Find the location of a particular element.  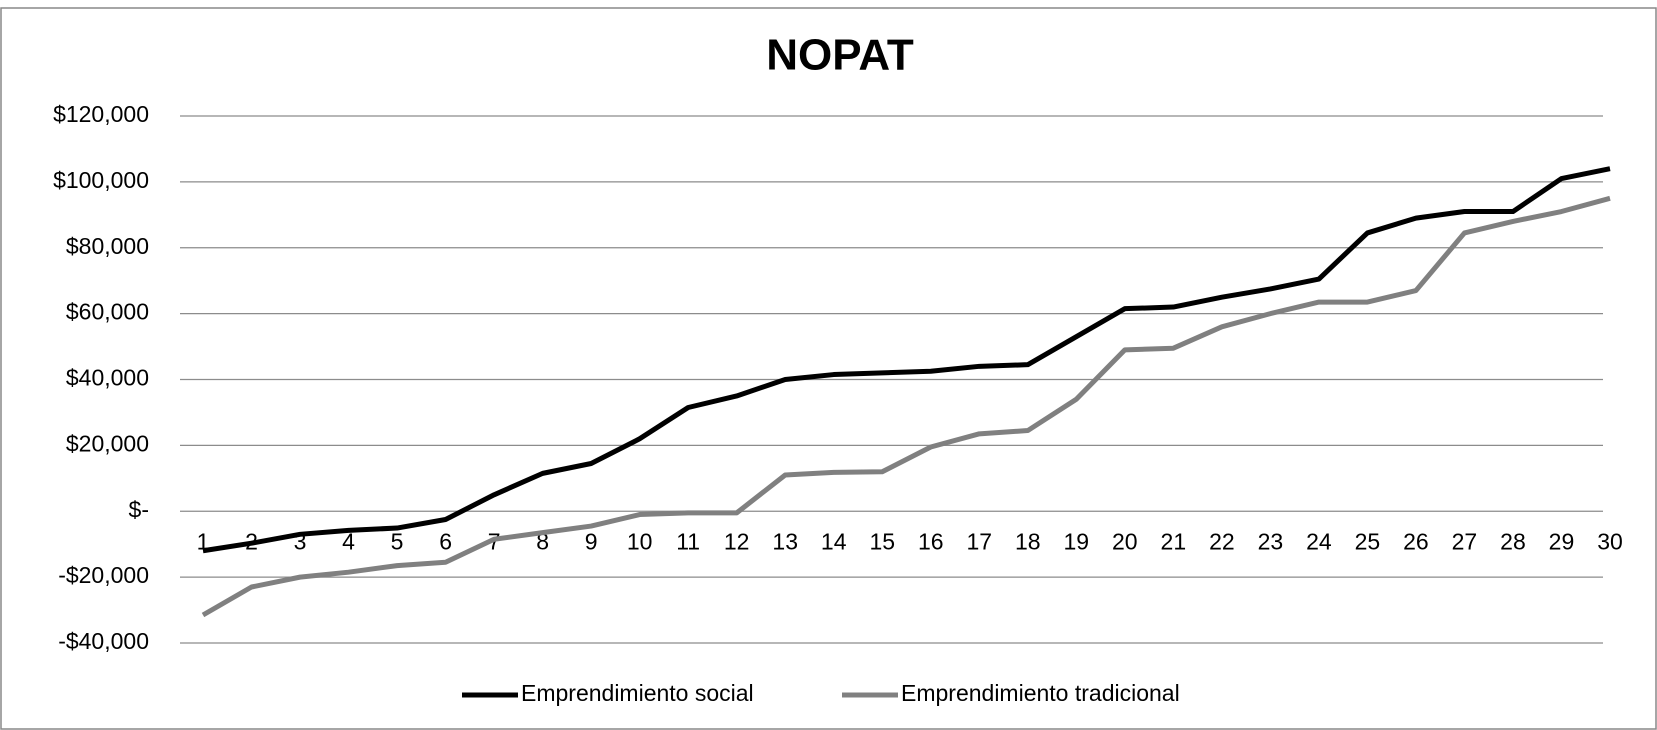

x-tick-label: 6 is located at coordinates (445, 541).